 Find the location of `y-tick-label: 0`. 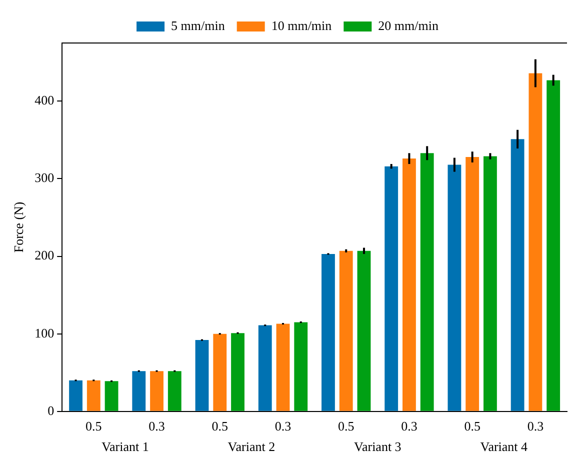

y-tick-label: 0 is located at coordinates (51, 410).